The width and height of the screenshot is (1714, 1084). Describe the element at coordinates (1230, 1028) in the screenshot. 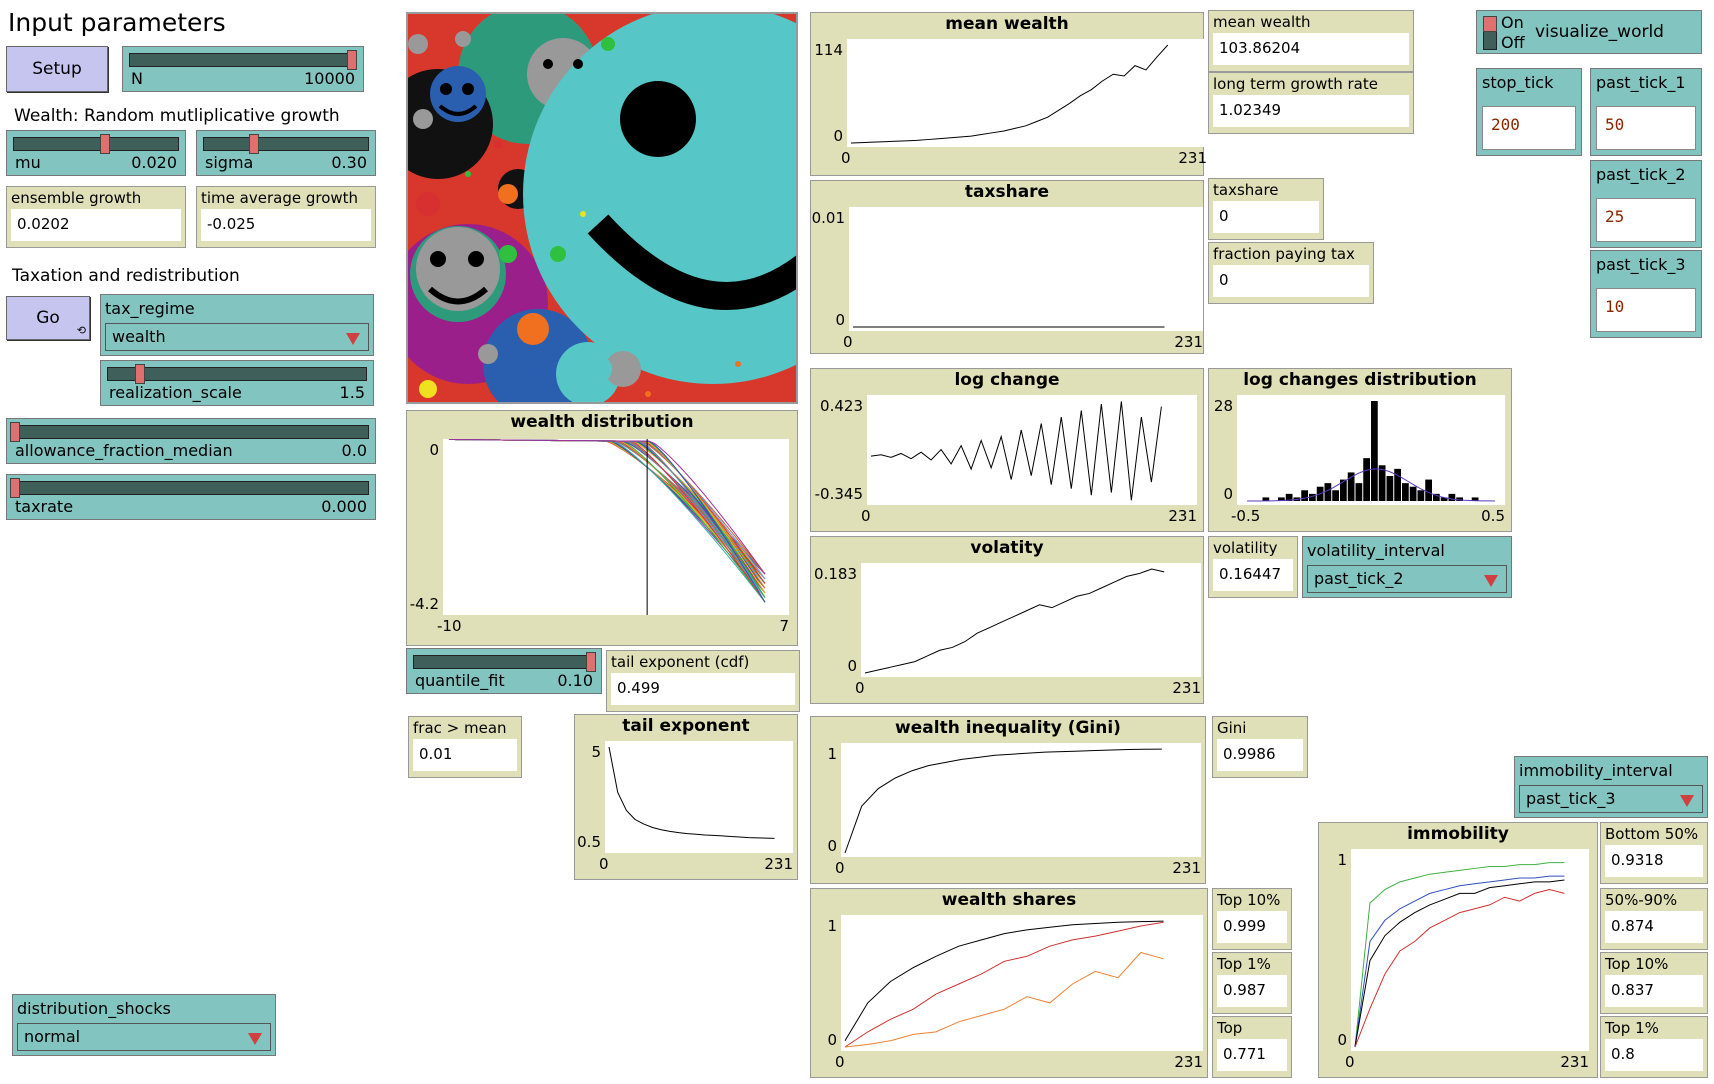

I see `monitor-label: Top` at that location.